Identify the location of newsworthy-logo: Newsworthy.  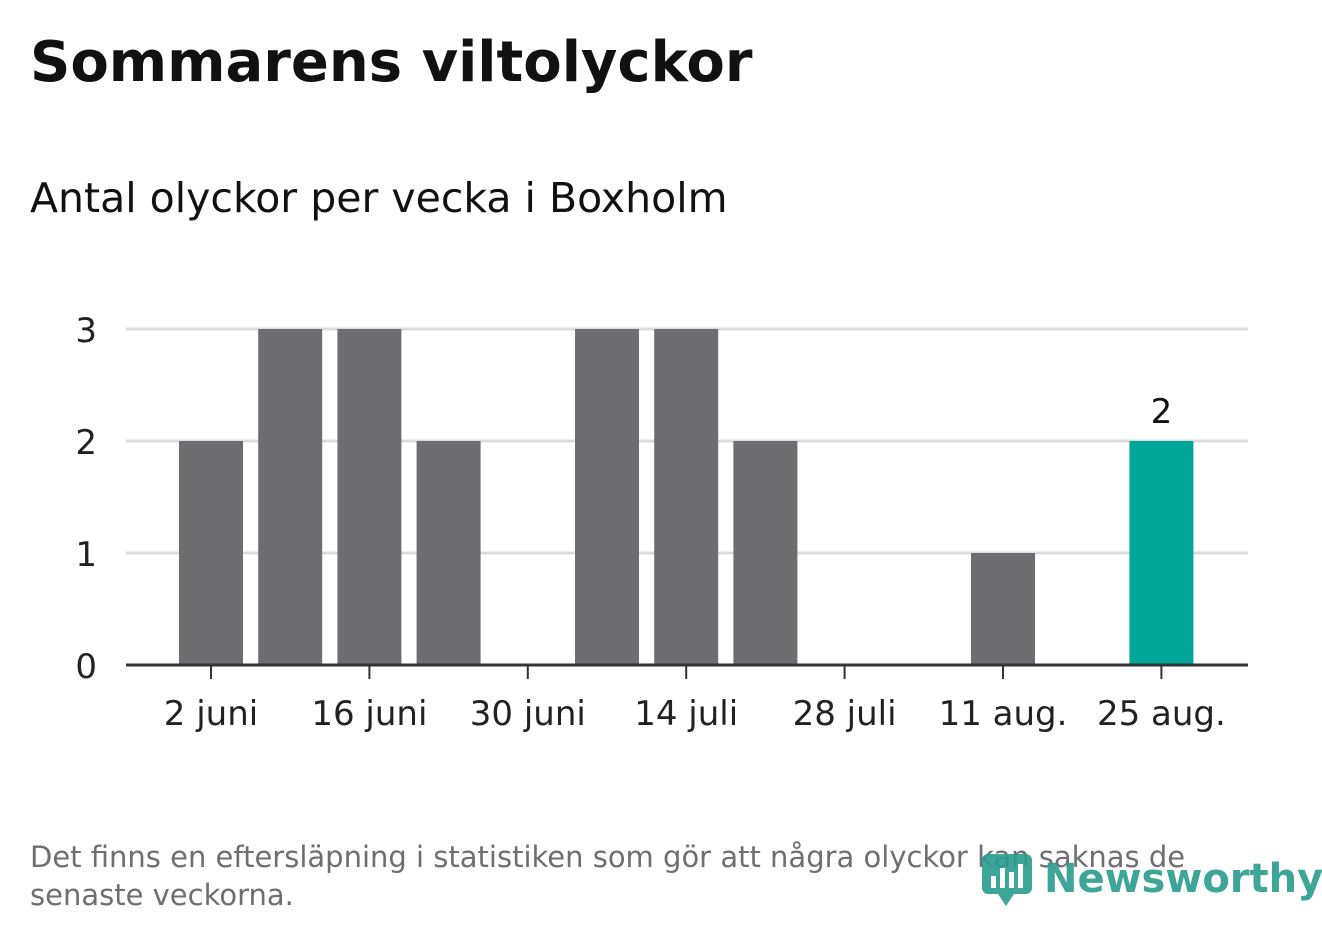
(1151, 879).